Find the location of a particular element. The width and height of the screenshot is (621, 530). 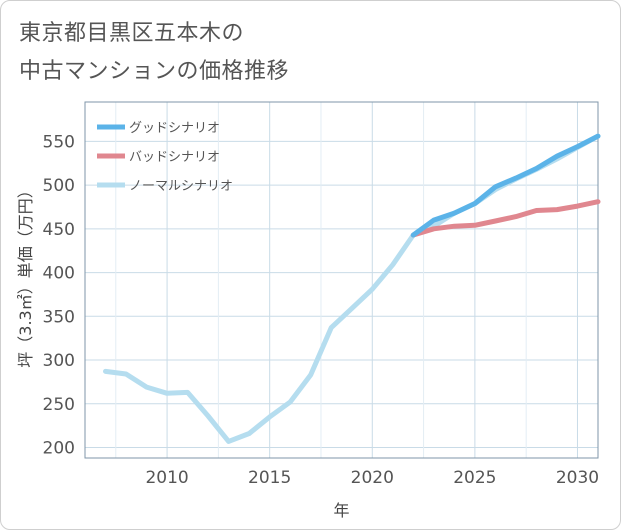

chart-title-line-2: 中古マンションの価格推移 is located at coordinates (154, 71).